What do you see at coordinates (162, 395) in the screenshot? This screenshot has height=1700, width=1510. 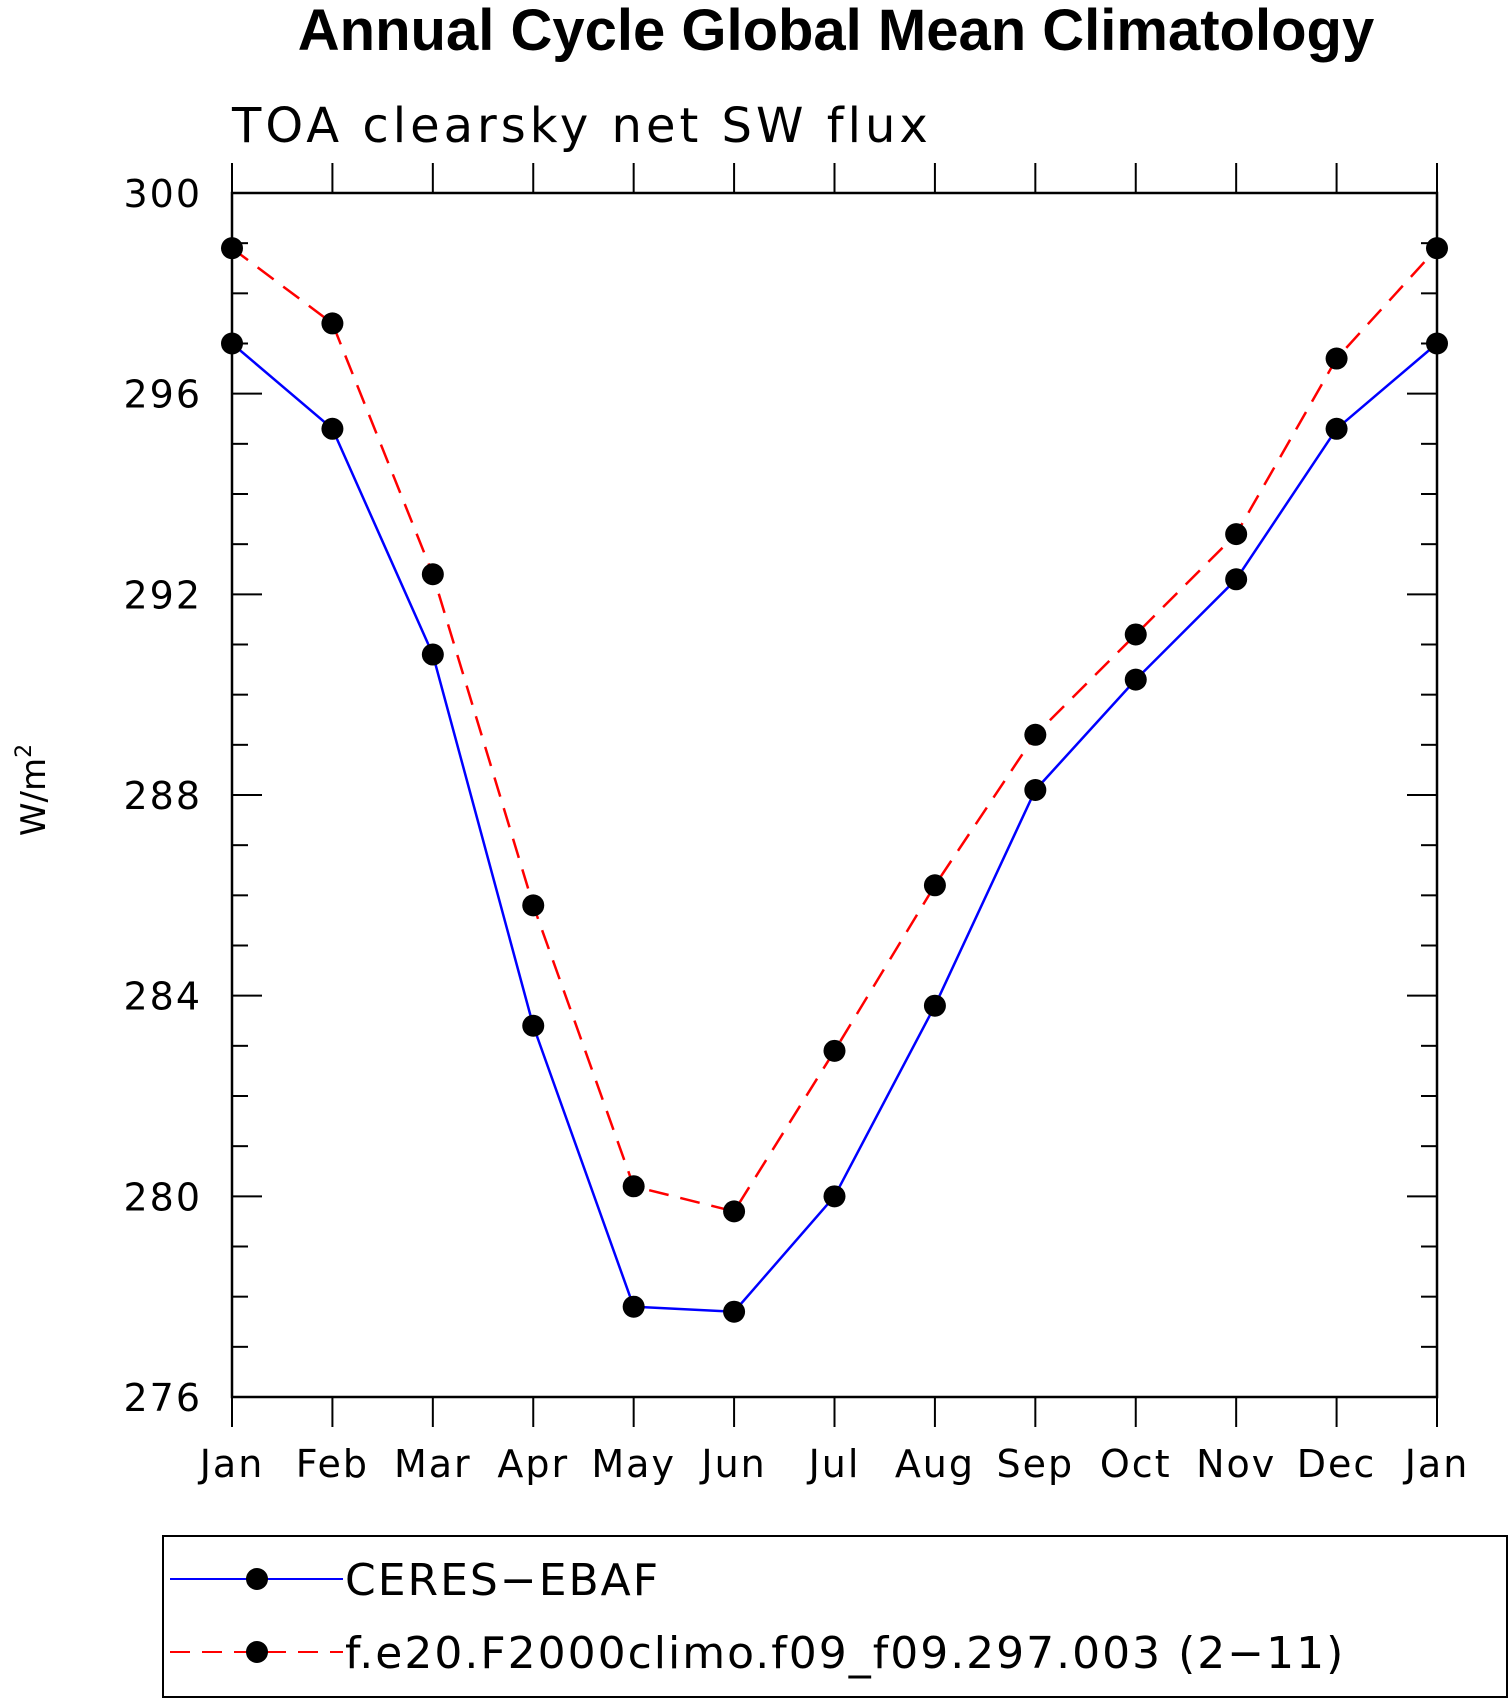 I see `y-tick-label: 296` at bounding box center [162, 395].